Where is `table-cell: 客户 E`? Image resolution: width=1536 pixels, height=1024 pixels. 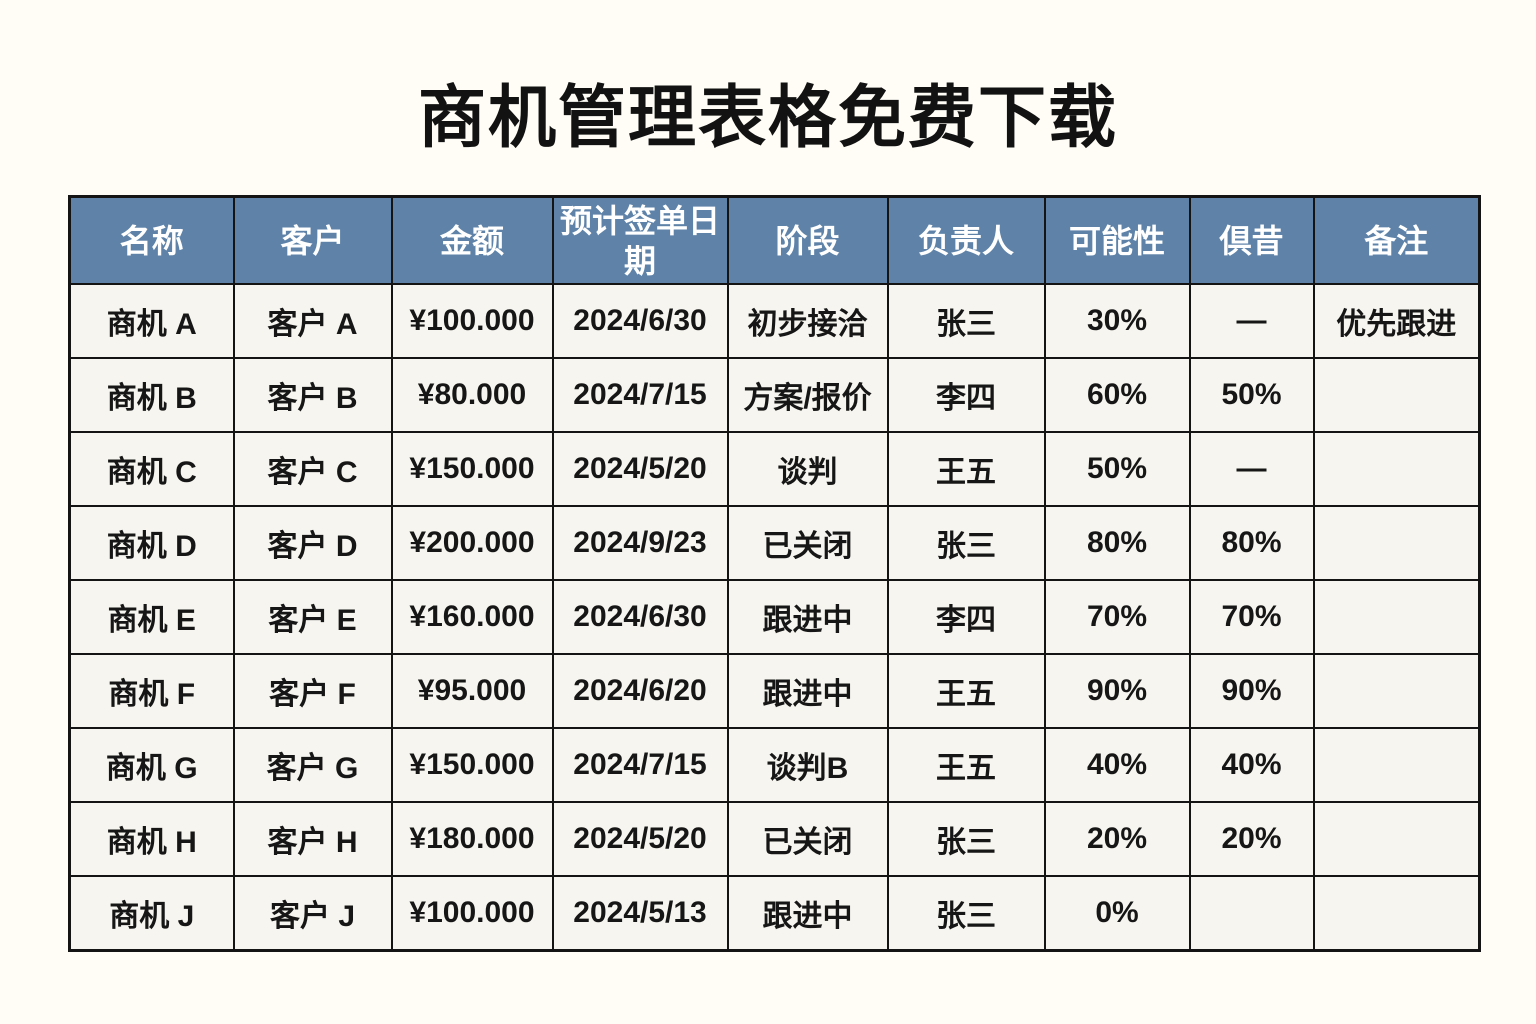 table-cell: 客户 E is located at coordinates (312, 617).